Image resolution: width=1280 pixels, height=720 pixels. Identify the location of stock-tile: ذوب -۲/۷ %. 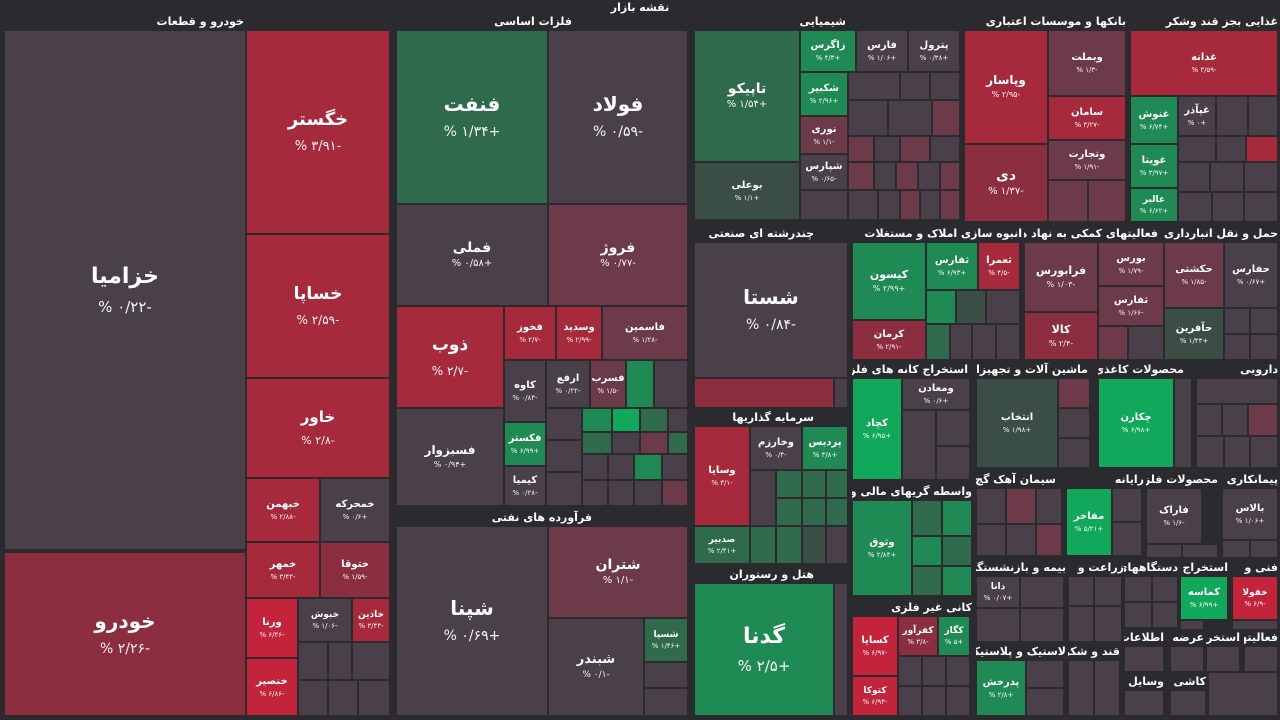
(450, 357).